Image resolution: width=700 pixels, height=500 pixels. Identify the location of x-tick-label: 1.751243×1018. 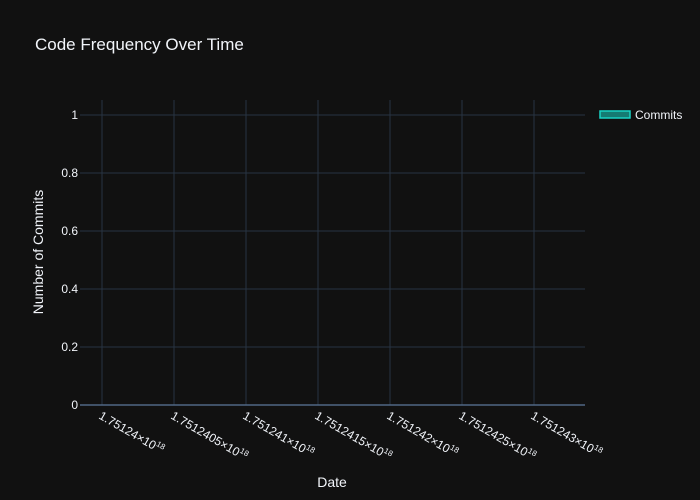
(567, 434).